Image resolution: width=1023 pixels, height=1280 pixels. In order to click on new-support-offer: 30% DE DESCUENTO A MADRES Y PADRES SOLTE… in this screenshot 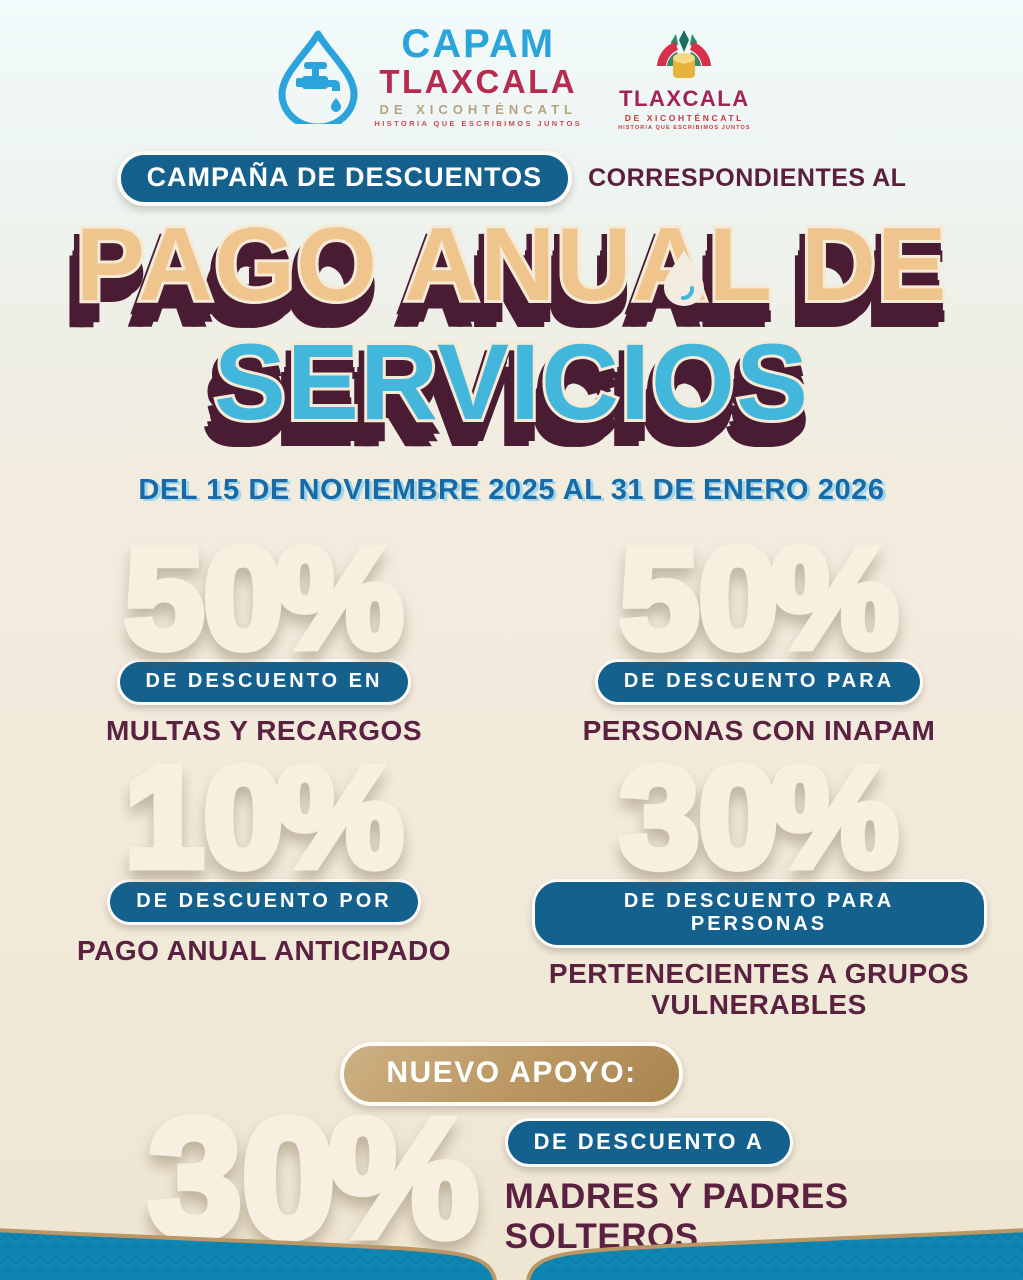, I will do `click(511, 1178)`.